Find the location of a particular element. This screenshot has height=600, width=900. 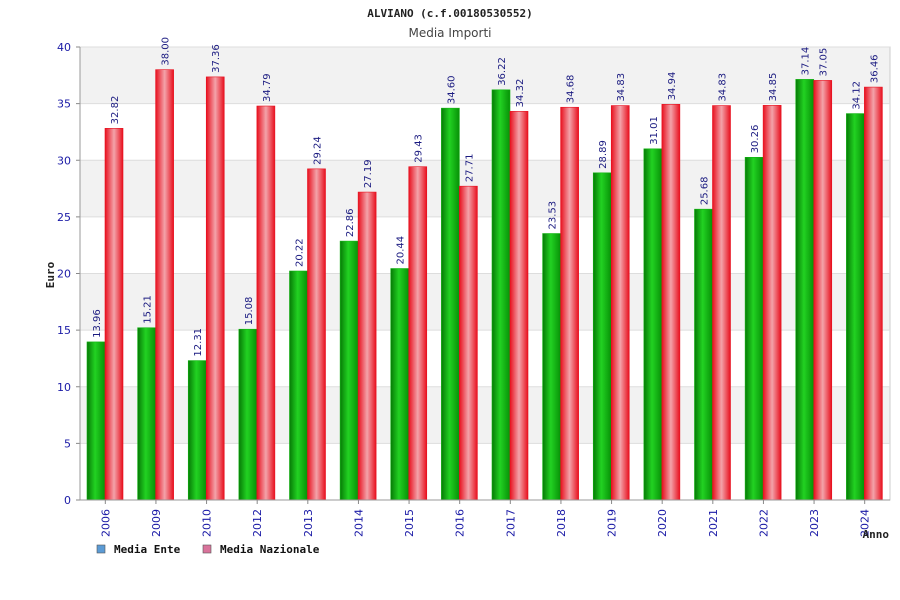

data-label: 20.44 is located at coordinates (401, 250).